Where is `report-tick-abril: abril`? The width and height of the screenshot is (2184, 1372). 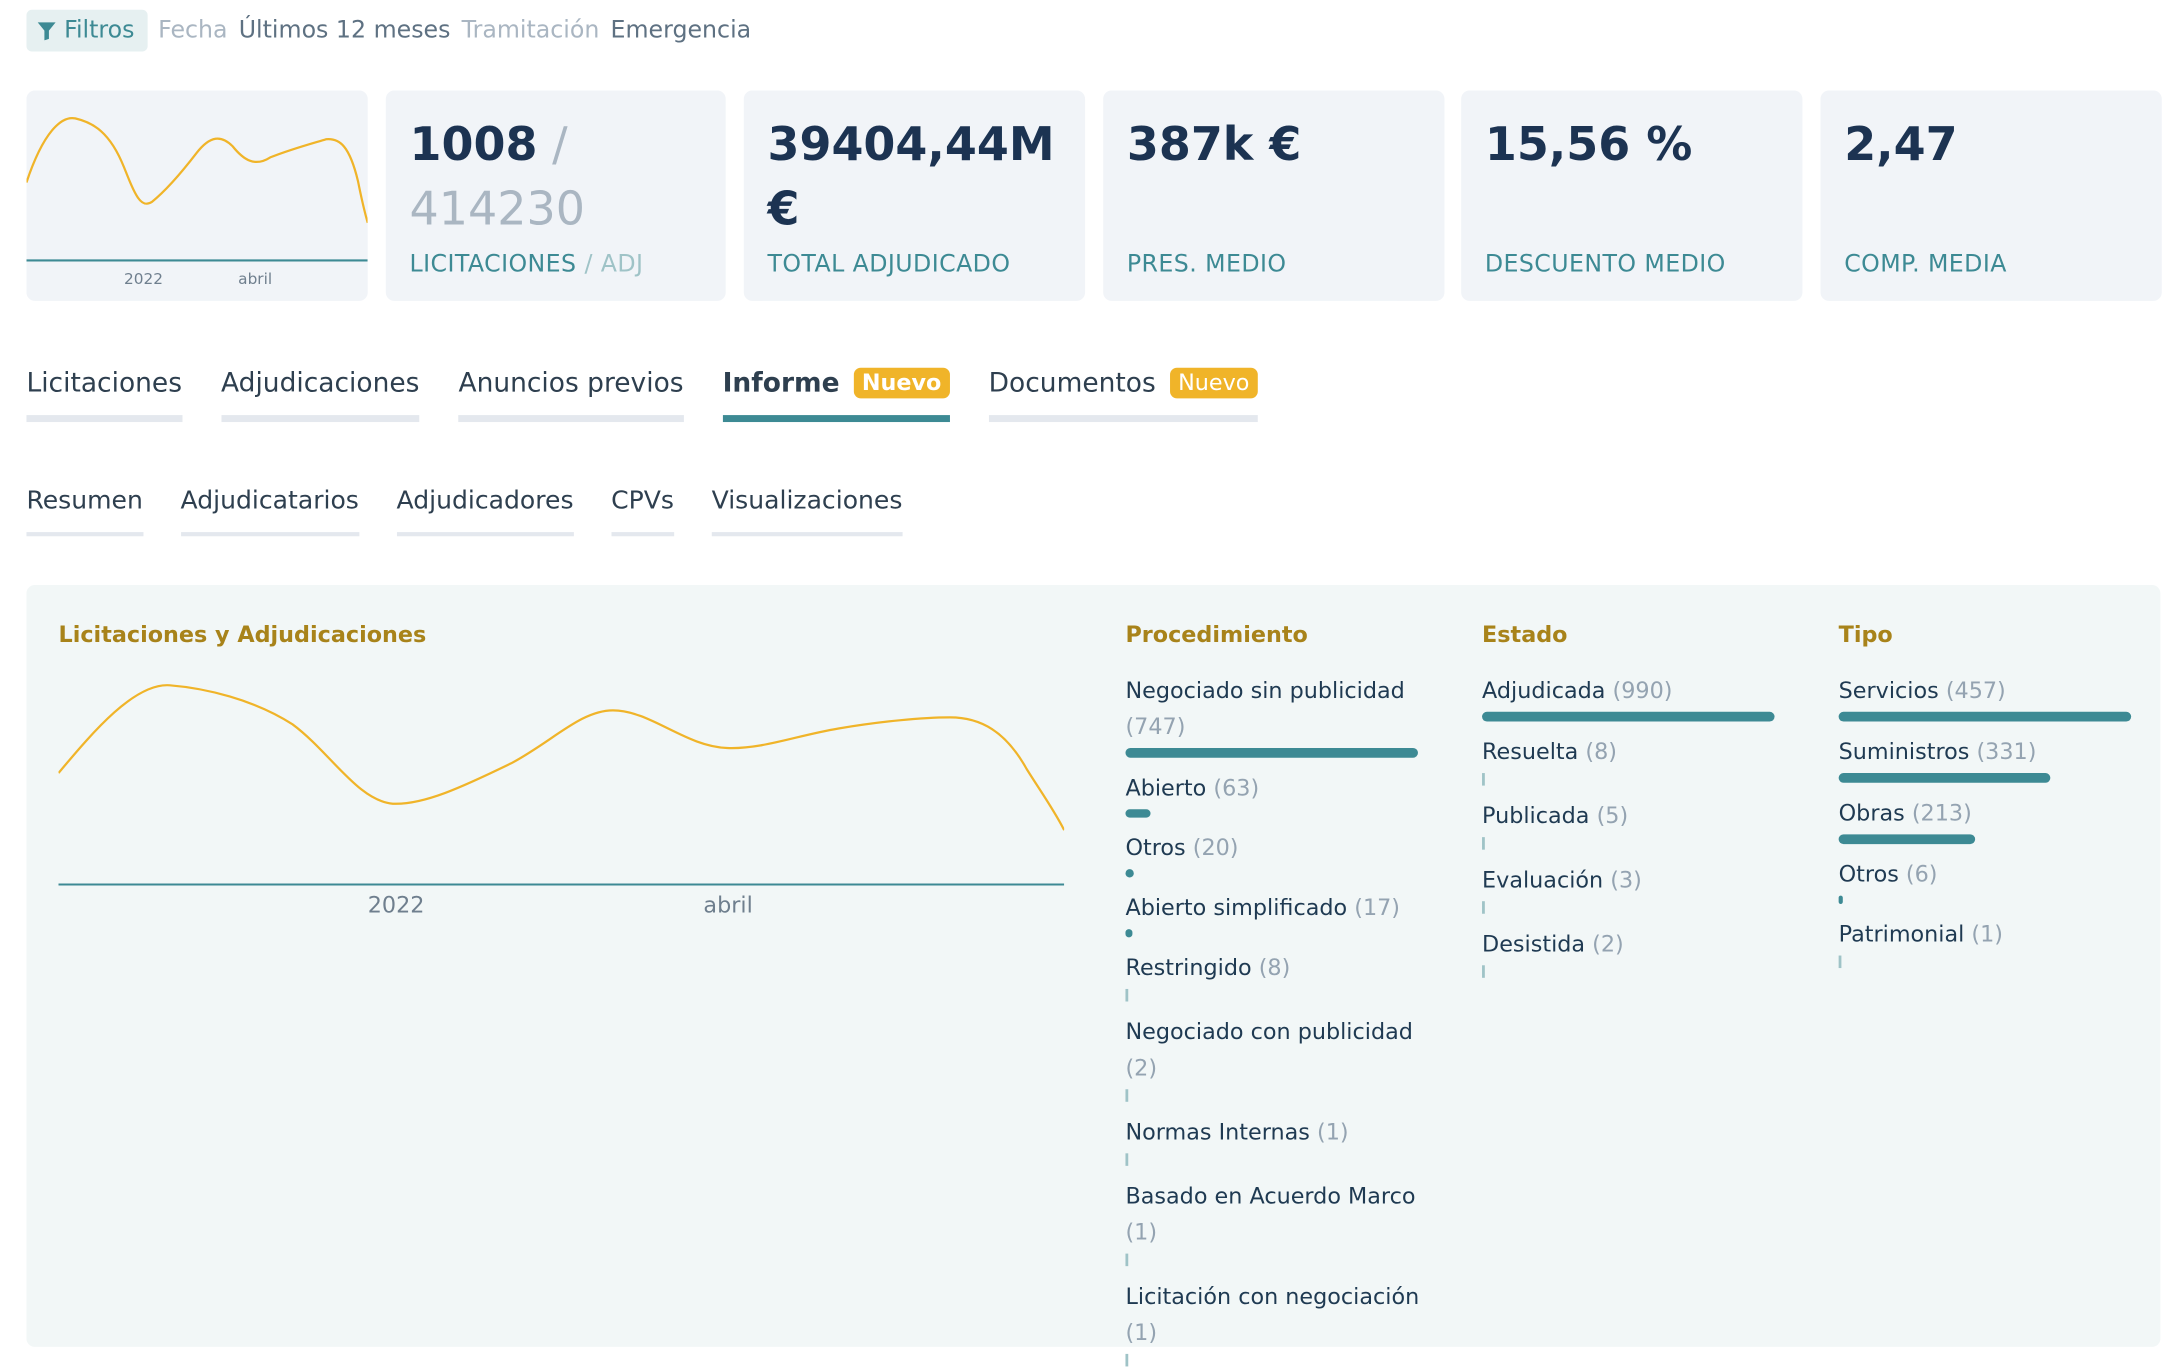
report-tick-abril: abril is located at coordinates (728, 904).